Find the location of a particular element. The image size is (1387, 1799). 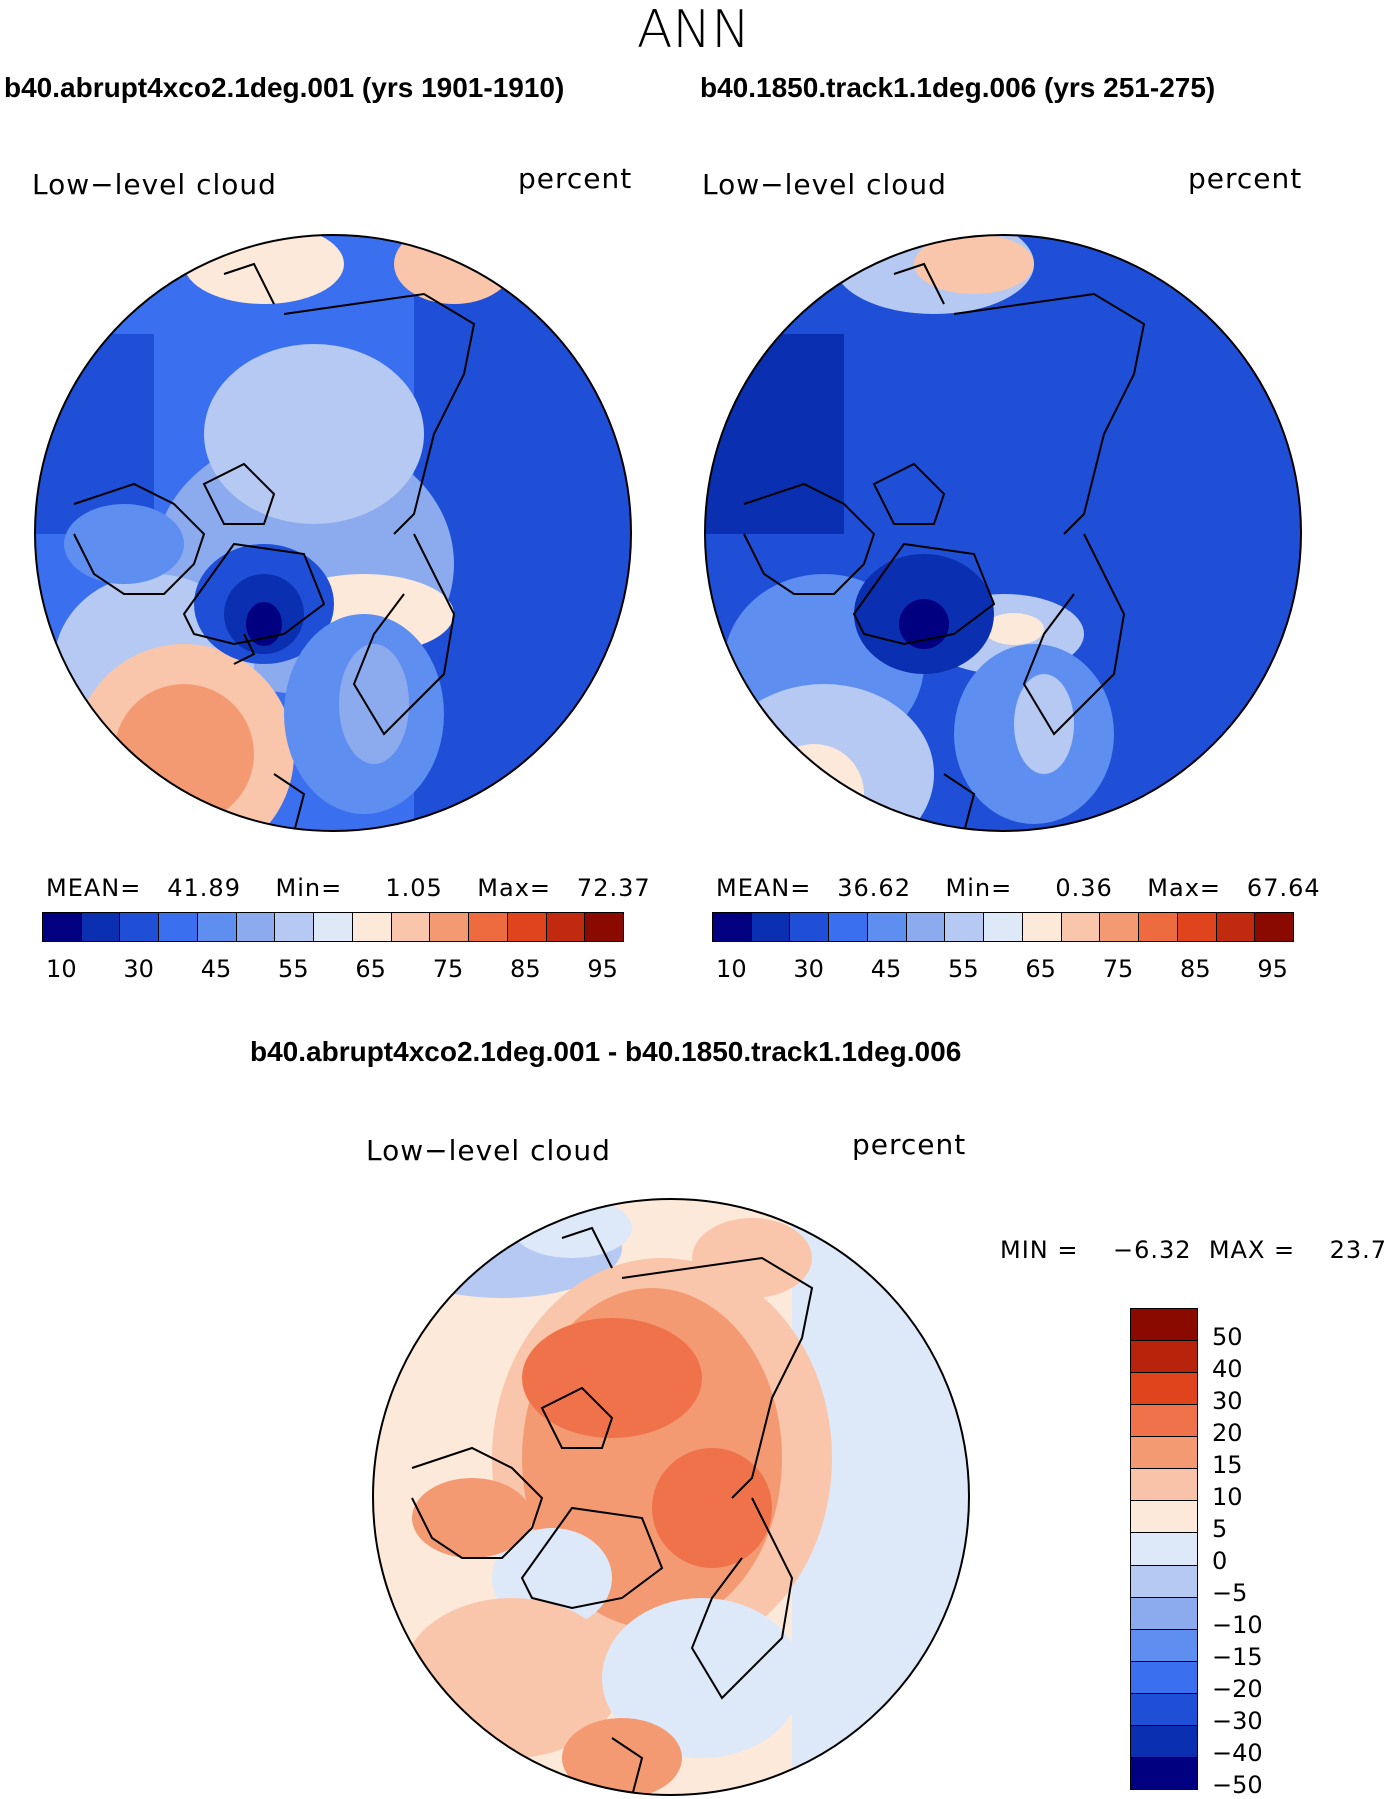

max-value: 72.37 is located at coordinates (613, 888).